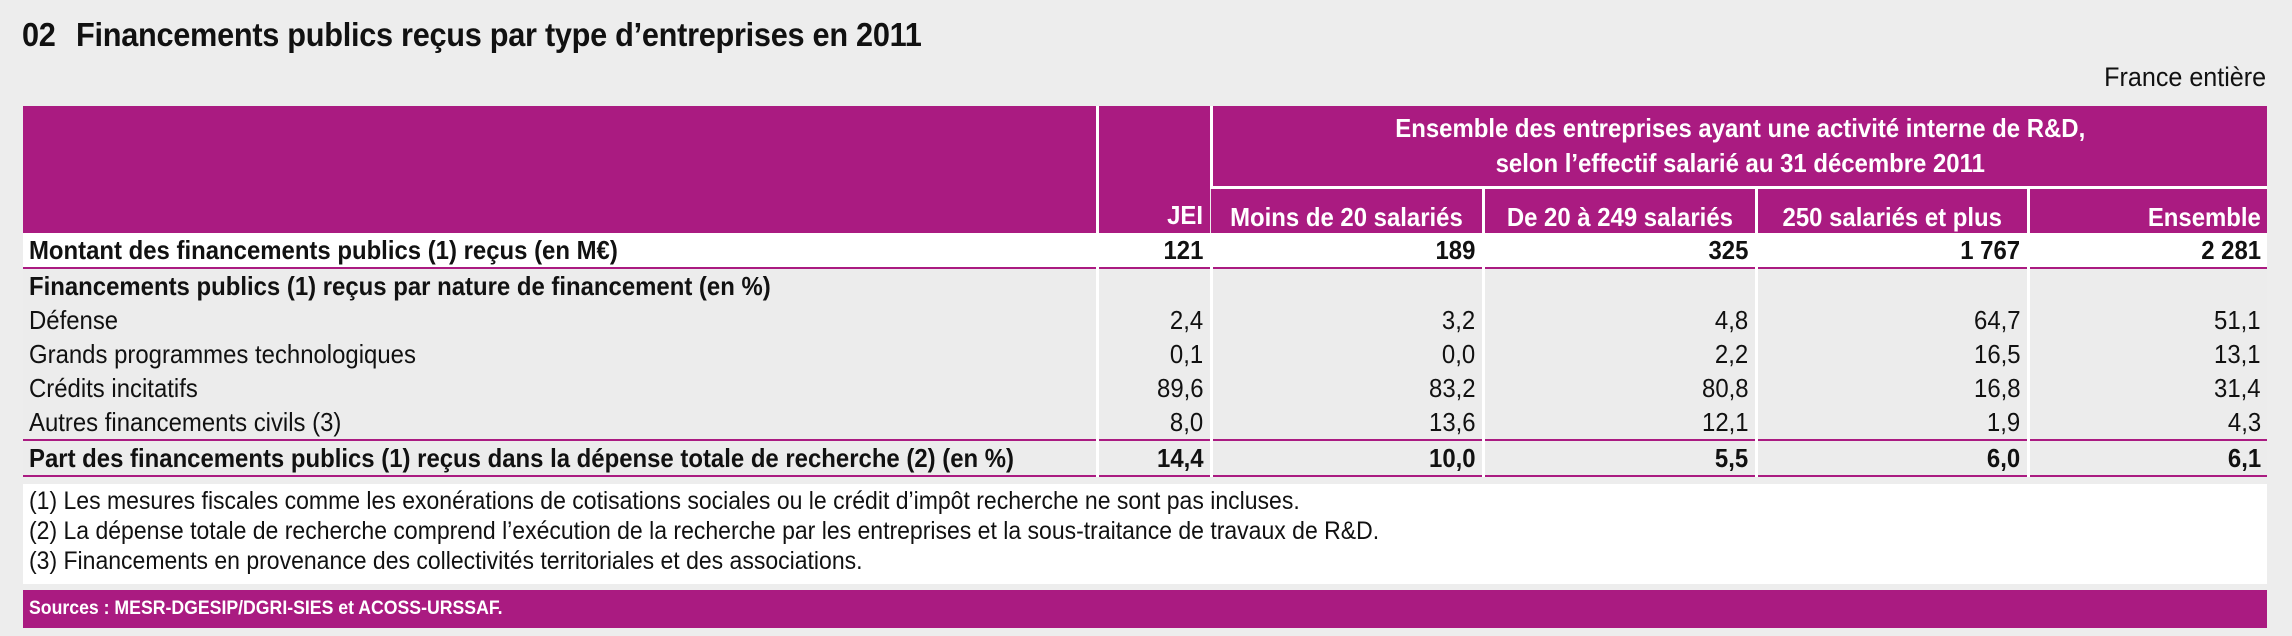 This screenshot has height=636, width=2292. Describe the element at coordinates (1153, 458) in the screenshot. I see `cell-value: 14,4` at that location.